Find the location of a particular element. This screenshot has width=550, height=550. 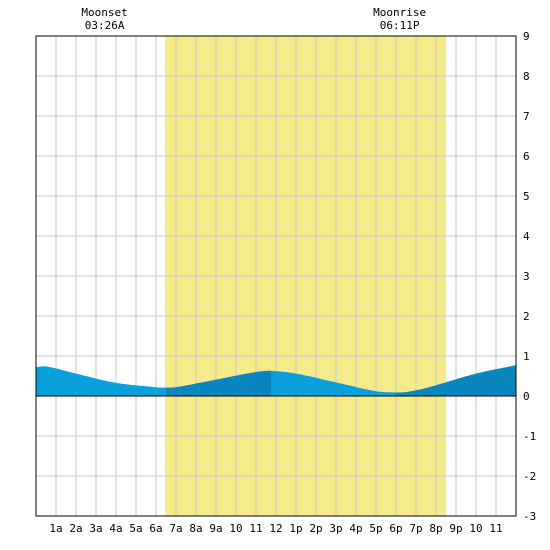

y-tick-labels: 9 8 7 6 5 4 3 2 1 0 -1 -2 -3 is located at coordinates (529, 276).